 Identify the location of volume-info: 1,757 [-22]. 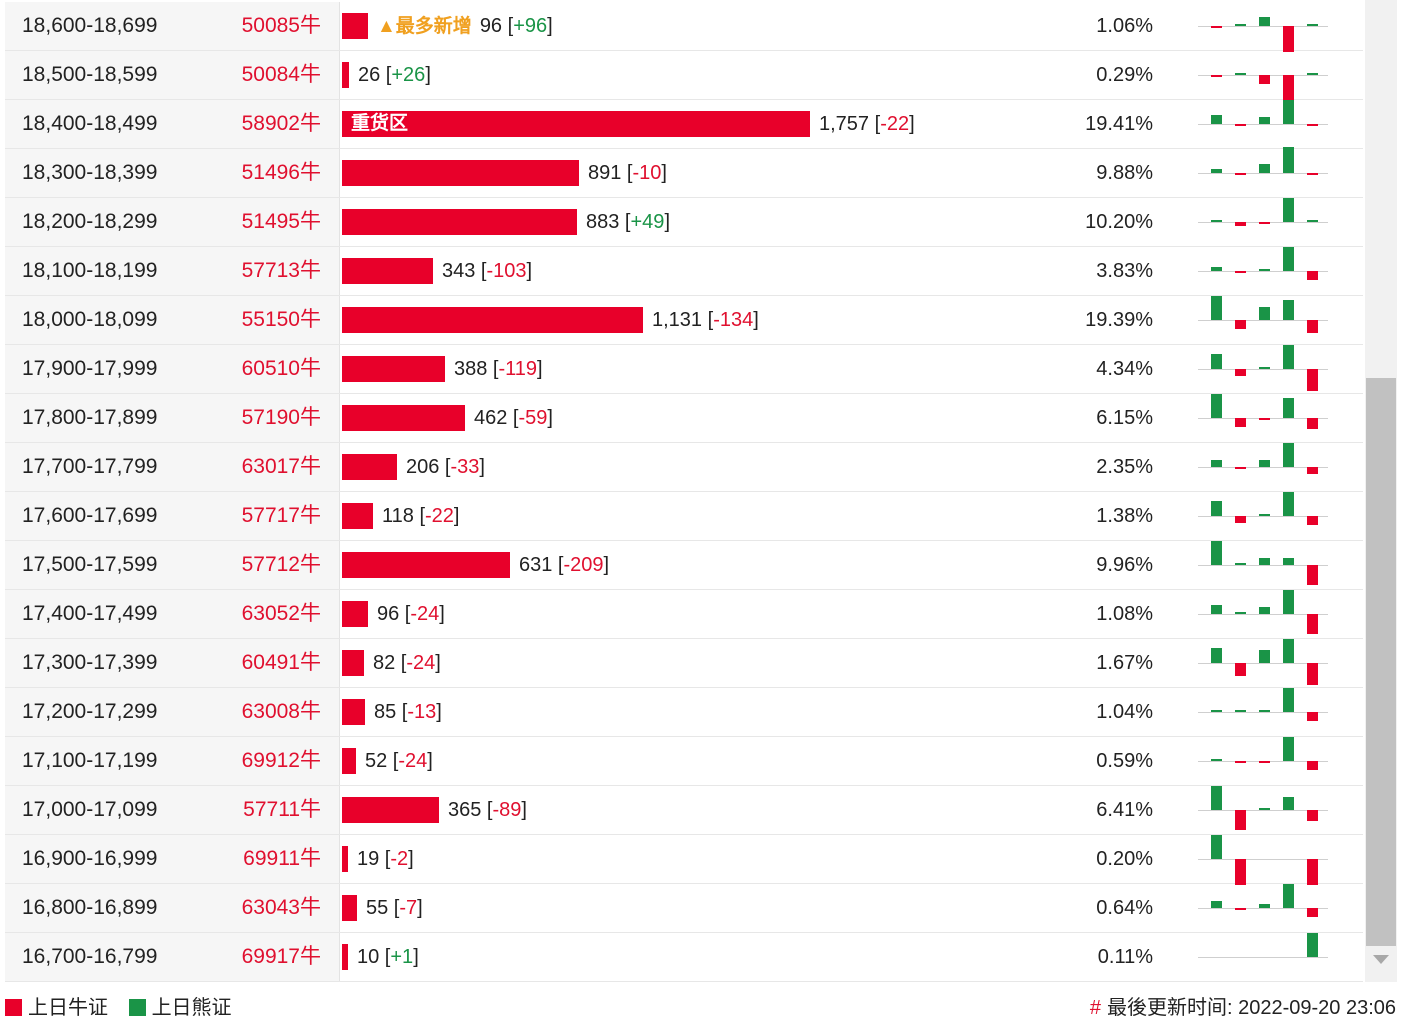
(867, 124).